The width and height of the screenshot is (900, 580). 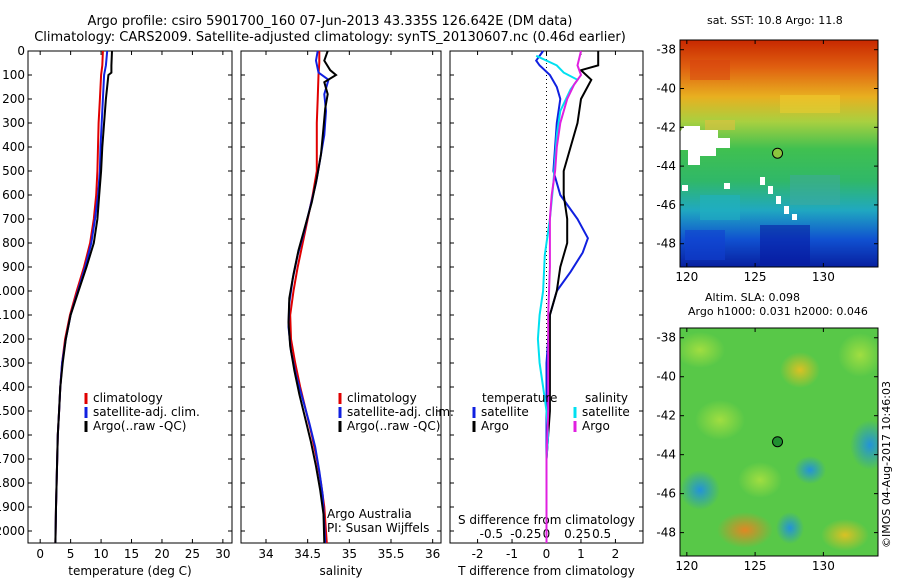 What do you see at coordinates (760, 162) in the screenshot?
I see `sst-map-texture` at bounding box center [760, 162].